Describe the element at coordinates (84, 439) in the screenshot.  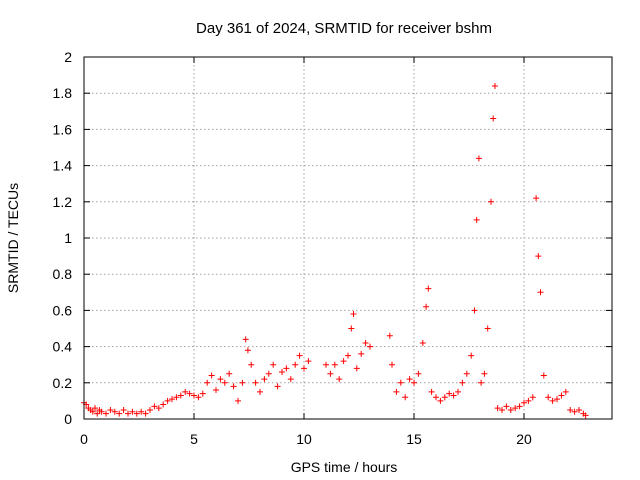
I see `x-tick-label: 0` at that location.